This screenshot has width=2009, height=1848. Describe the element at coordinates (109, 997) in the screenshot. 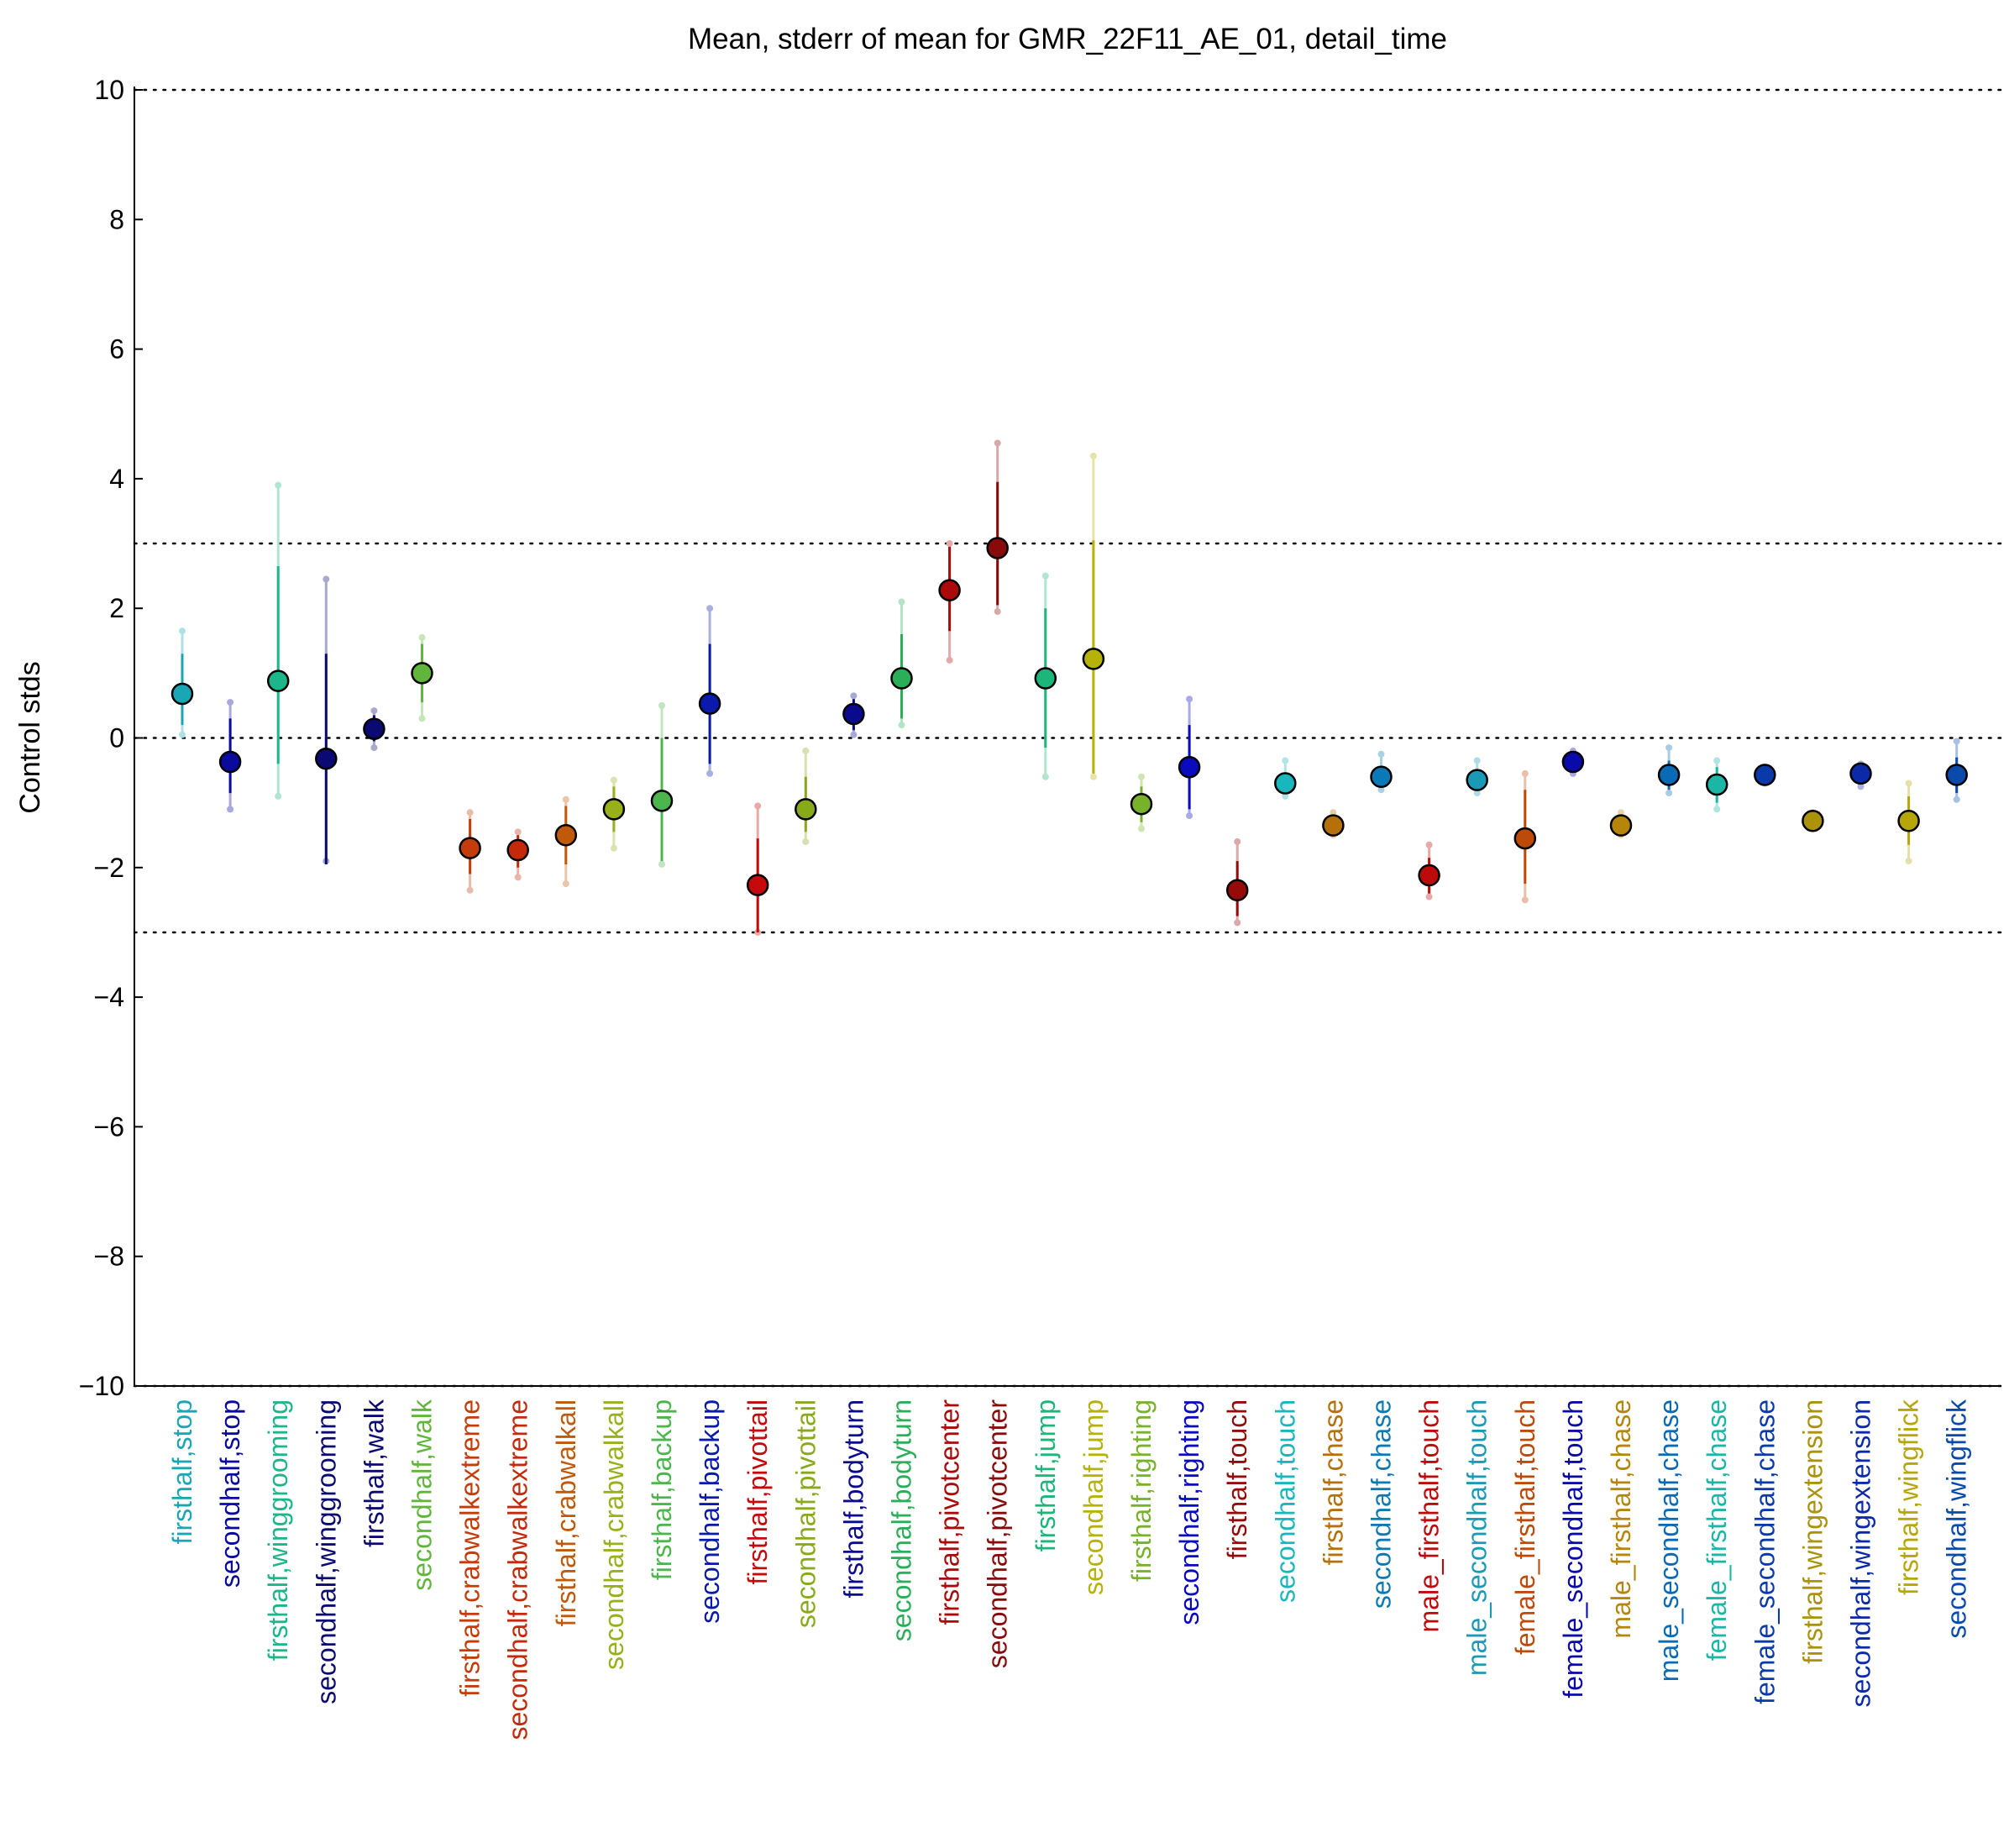

I see `y-tick-label-3: −4` at that location.